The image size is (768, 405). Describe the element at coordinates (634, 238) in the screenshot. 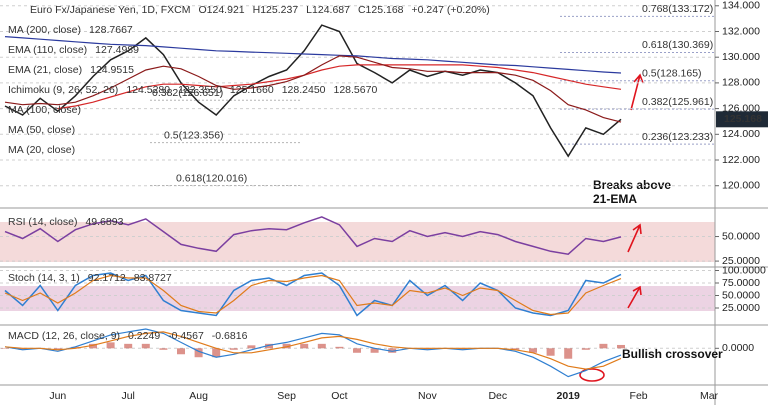

I see `arrow` at that location.